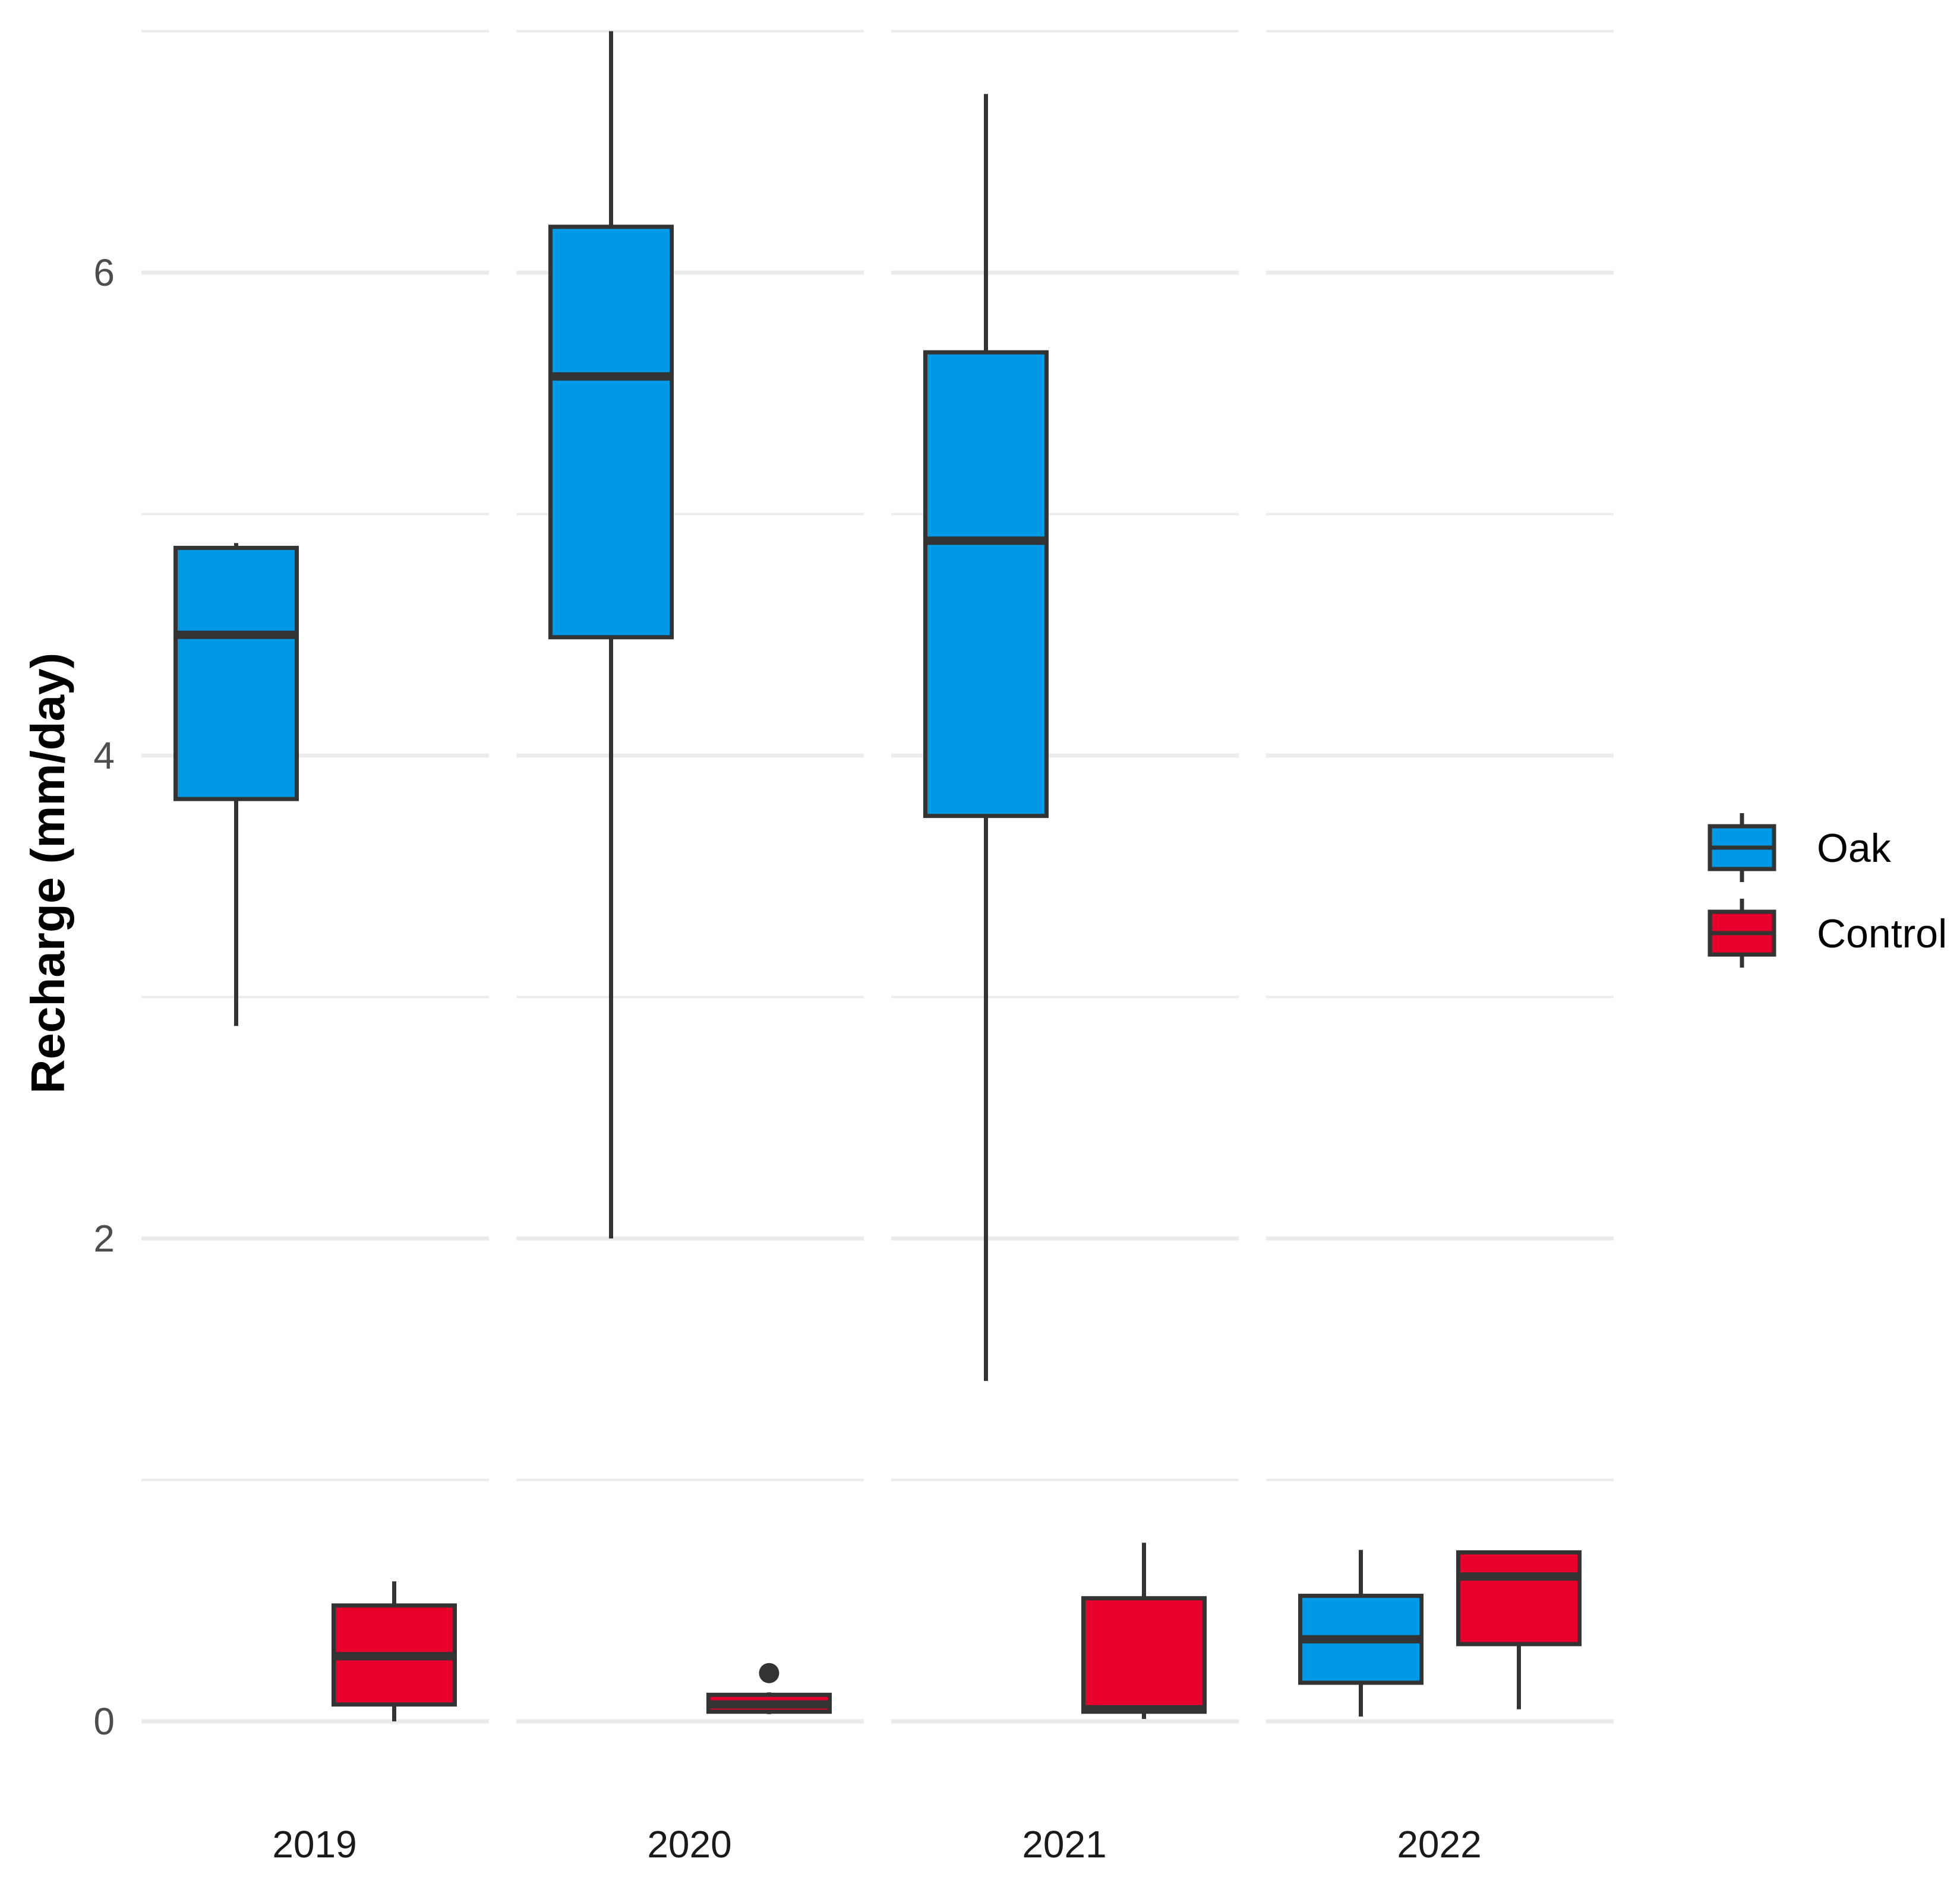 This screenshot has width=1960, height=1877. I want to click on box-control-2022, so click(1519, 1629).